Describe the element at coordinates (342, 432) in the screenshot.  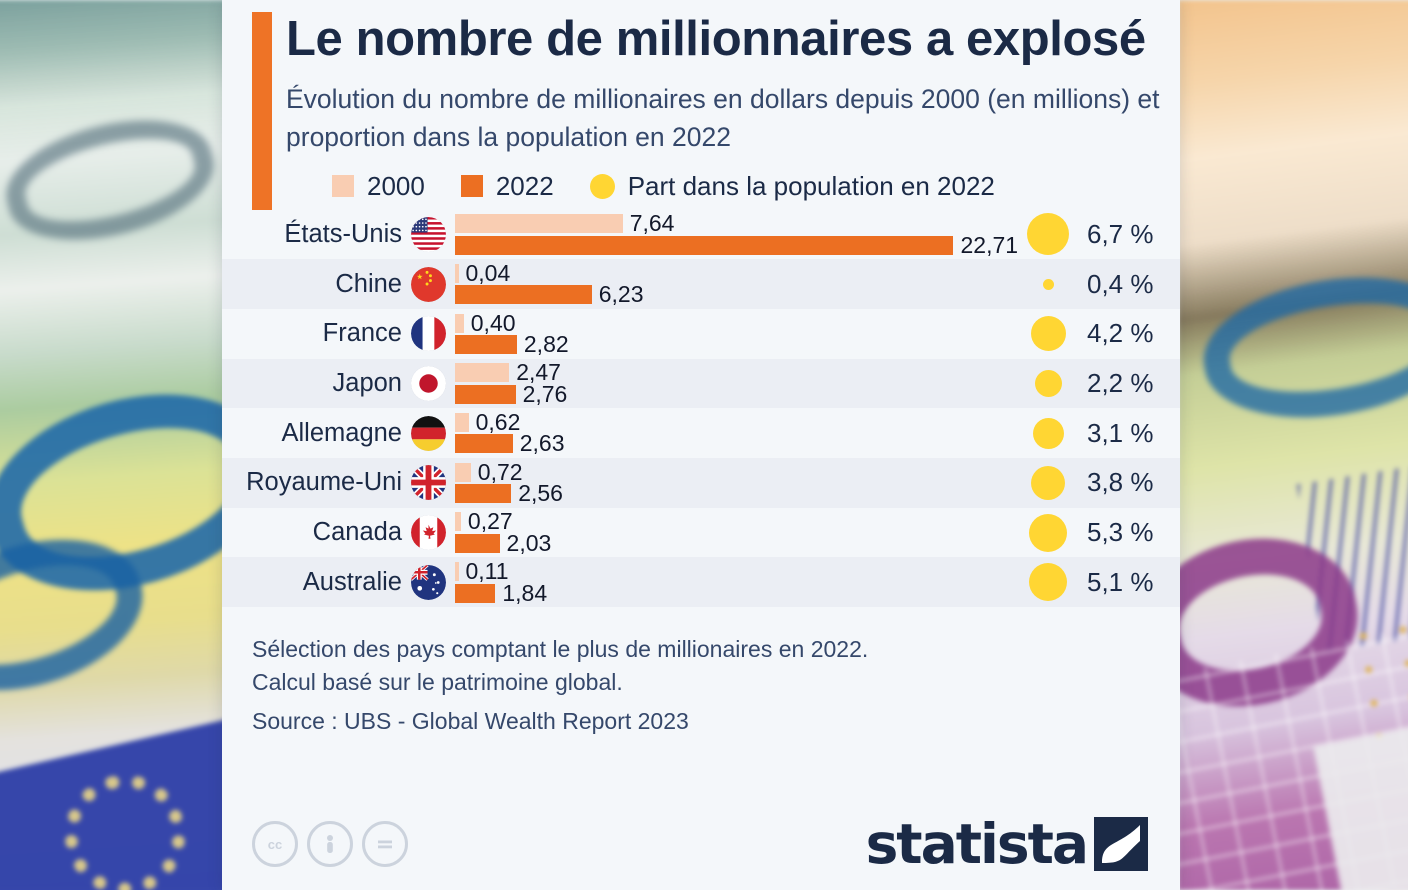
I see `country-name: Allemagne` at that location.